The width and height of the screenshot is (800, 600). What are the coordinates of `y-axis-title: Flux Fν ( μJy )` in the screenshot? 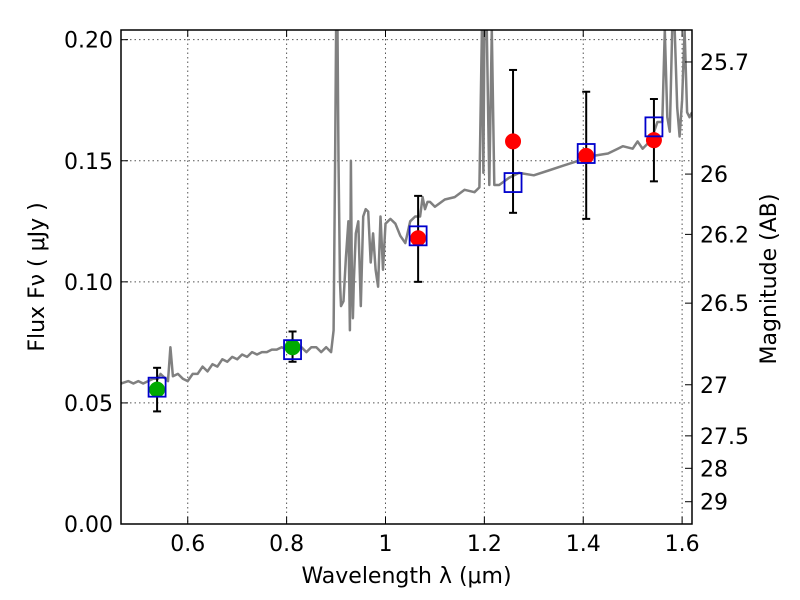 It's located at (37, 276).